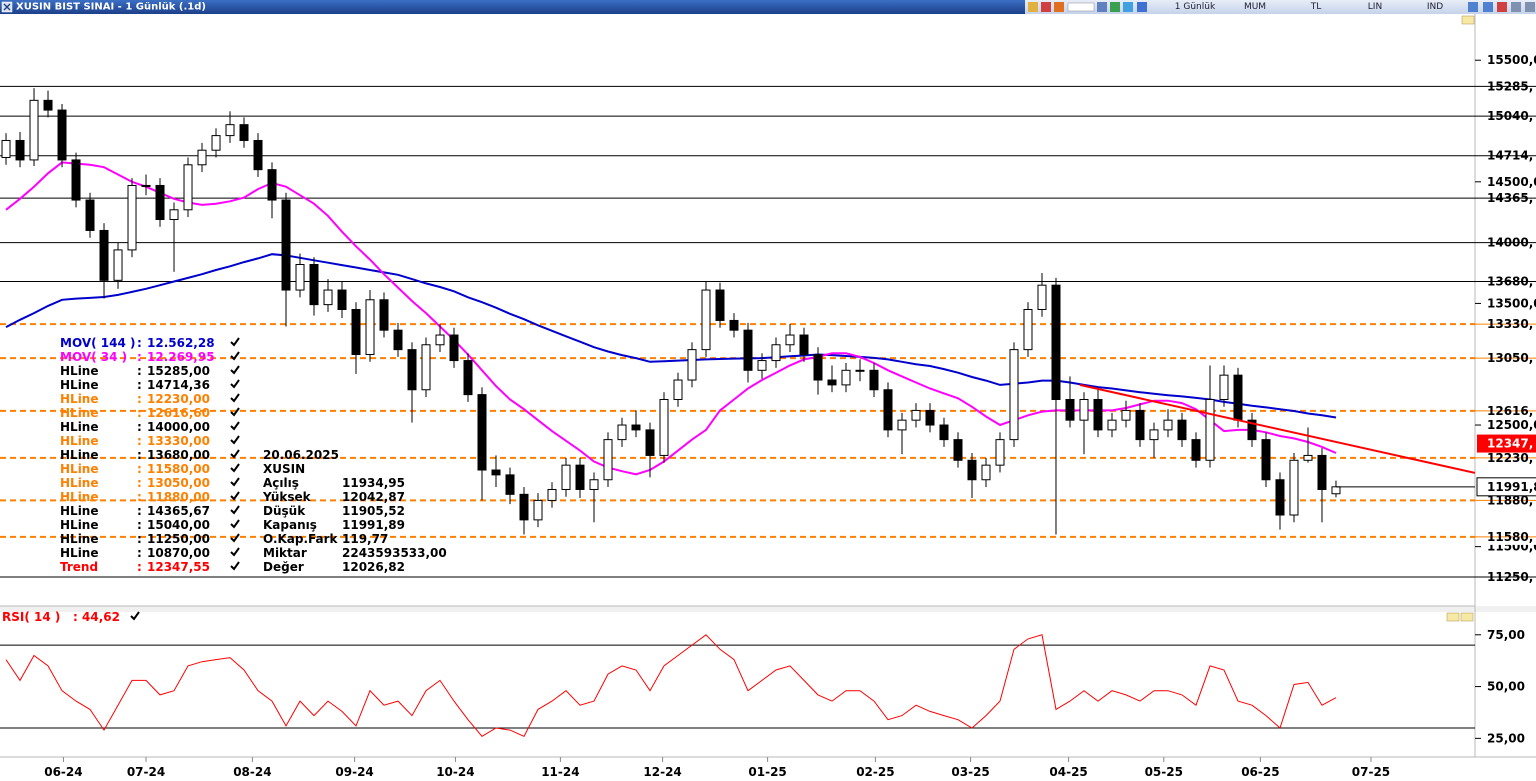  Describe the element at coordinates (284, 511) in the screenshot. I see `info-label: Düşük` at that location.